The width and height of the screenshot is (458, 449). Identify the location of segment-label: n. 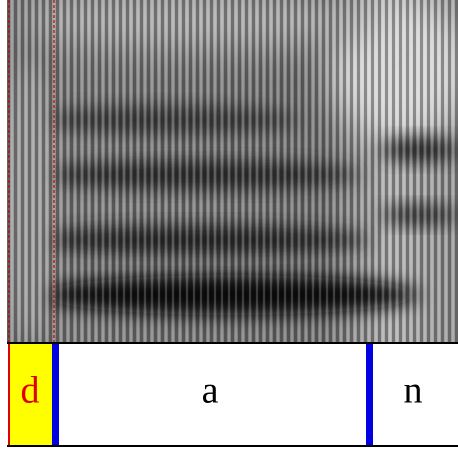
(413, 391).